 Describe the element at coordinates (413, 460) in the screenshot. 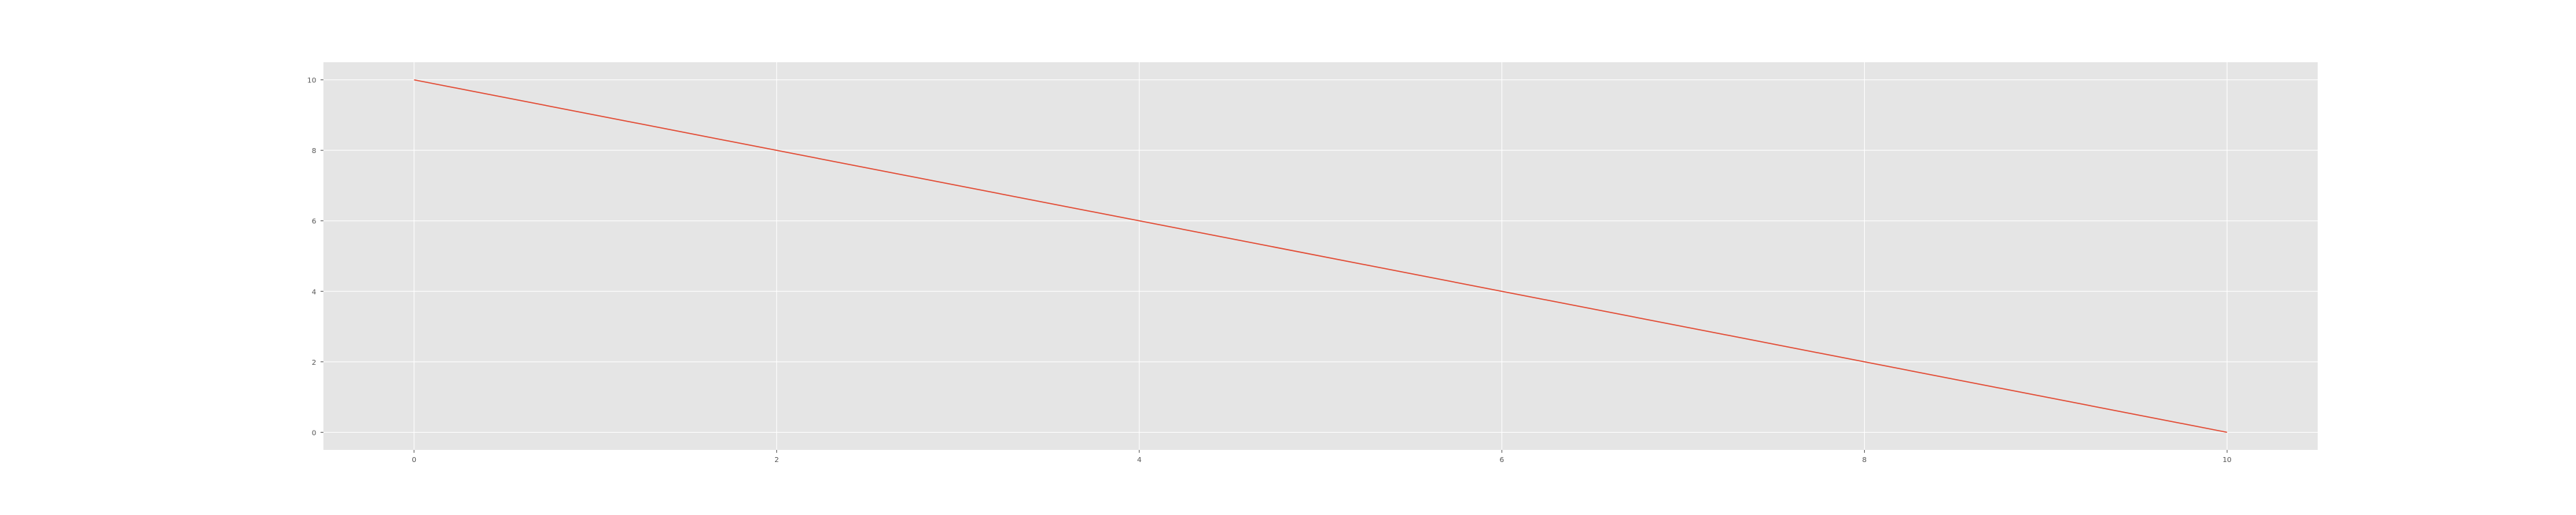

I see `x-tick-label: 0` at that location.